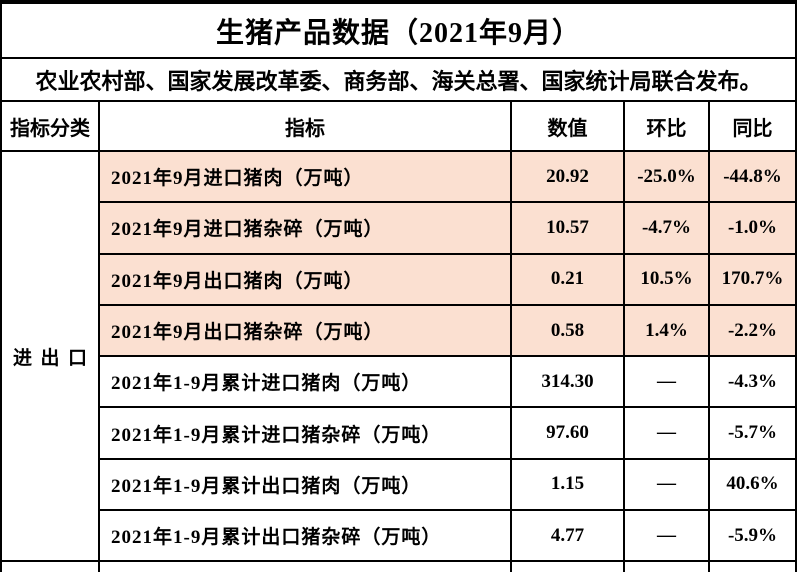  What do you see at coordinates (306, 280) in the screenshot?
I see `row-indicator: 2021年9月出口猪肉（万吨）` at bounding box center [306, 280].